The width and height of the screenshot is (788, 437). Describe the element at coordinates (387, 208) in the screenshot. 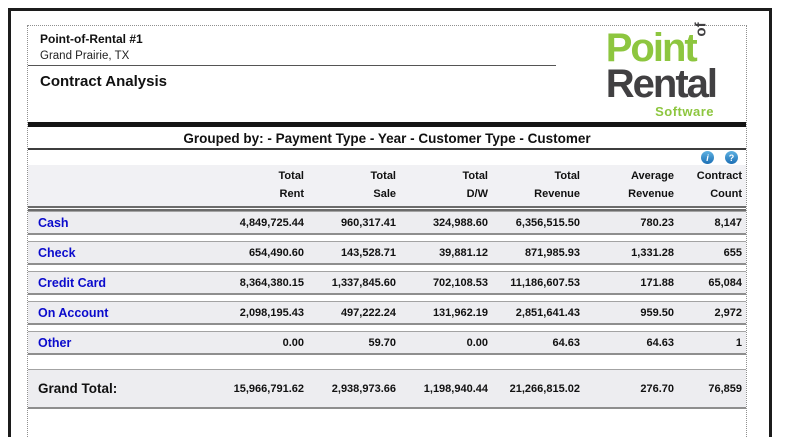

I see `table-header-divider` at that location.